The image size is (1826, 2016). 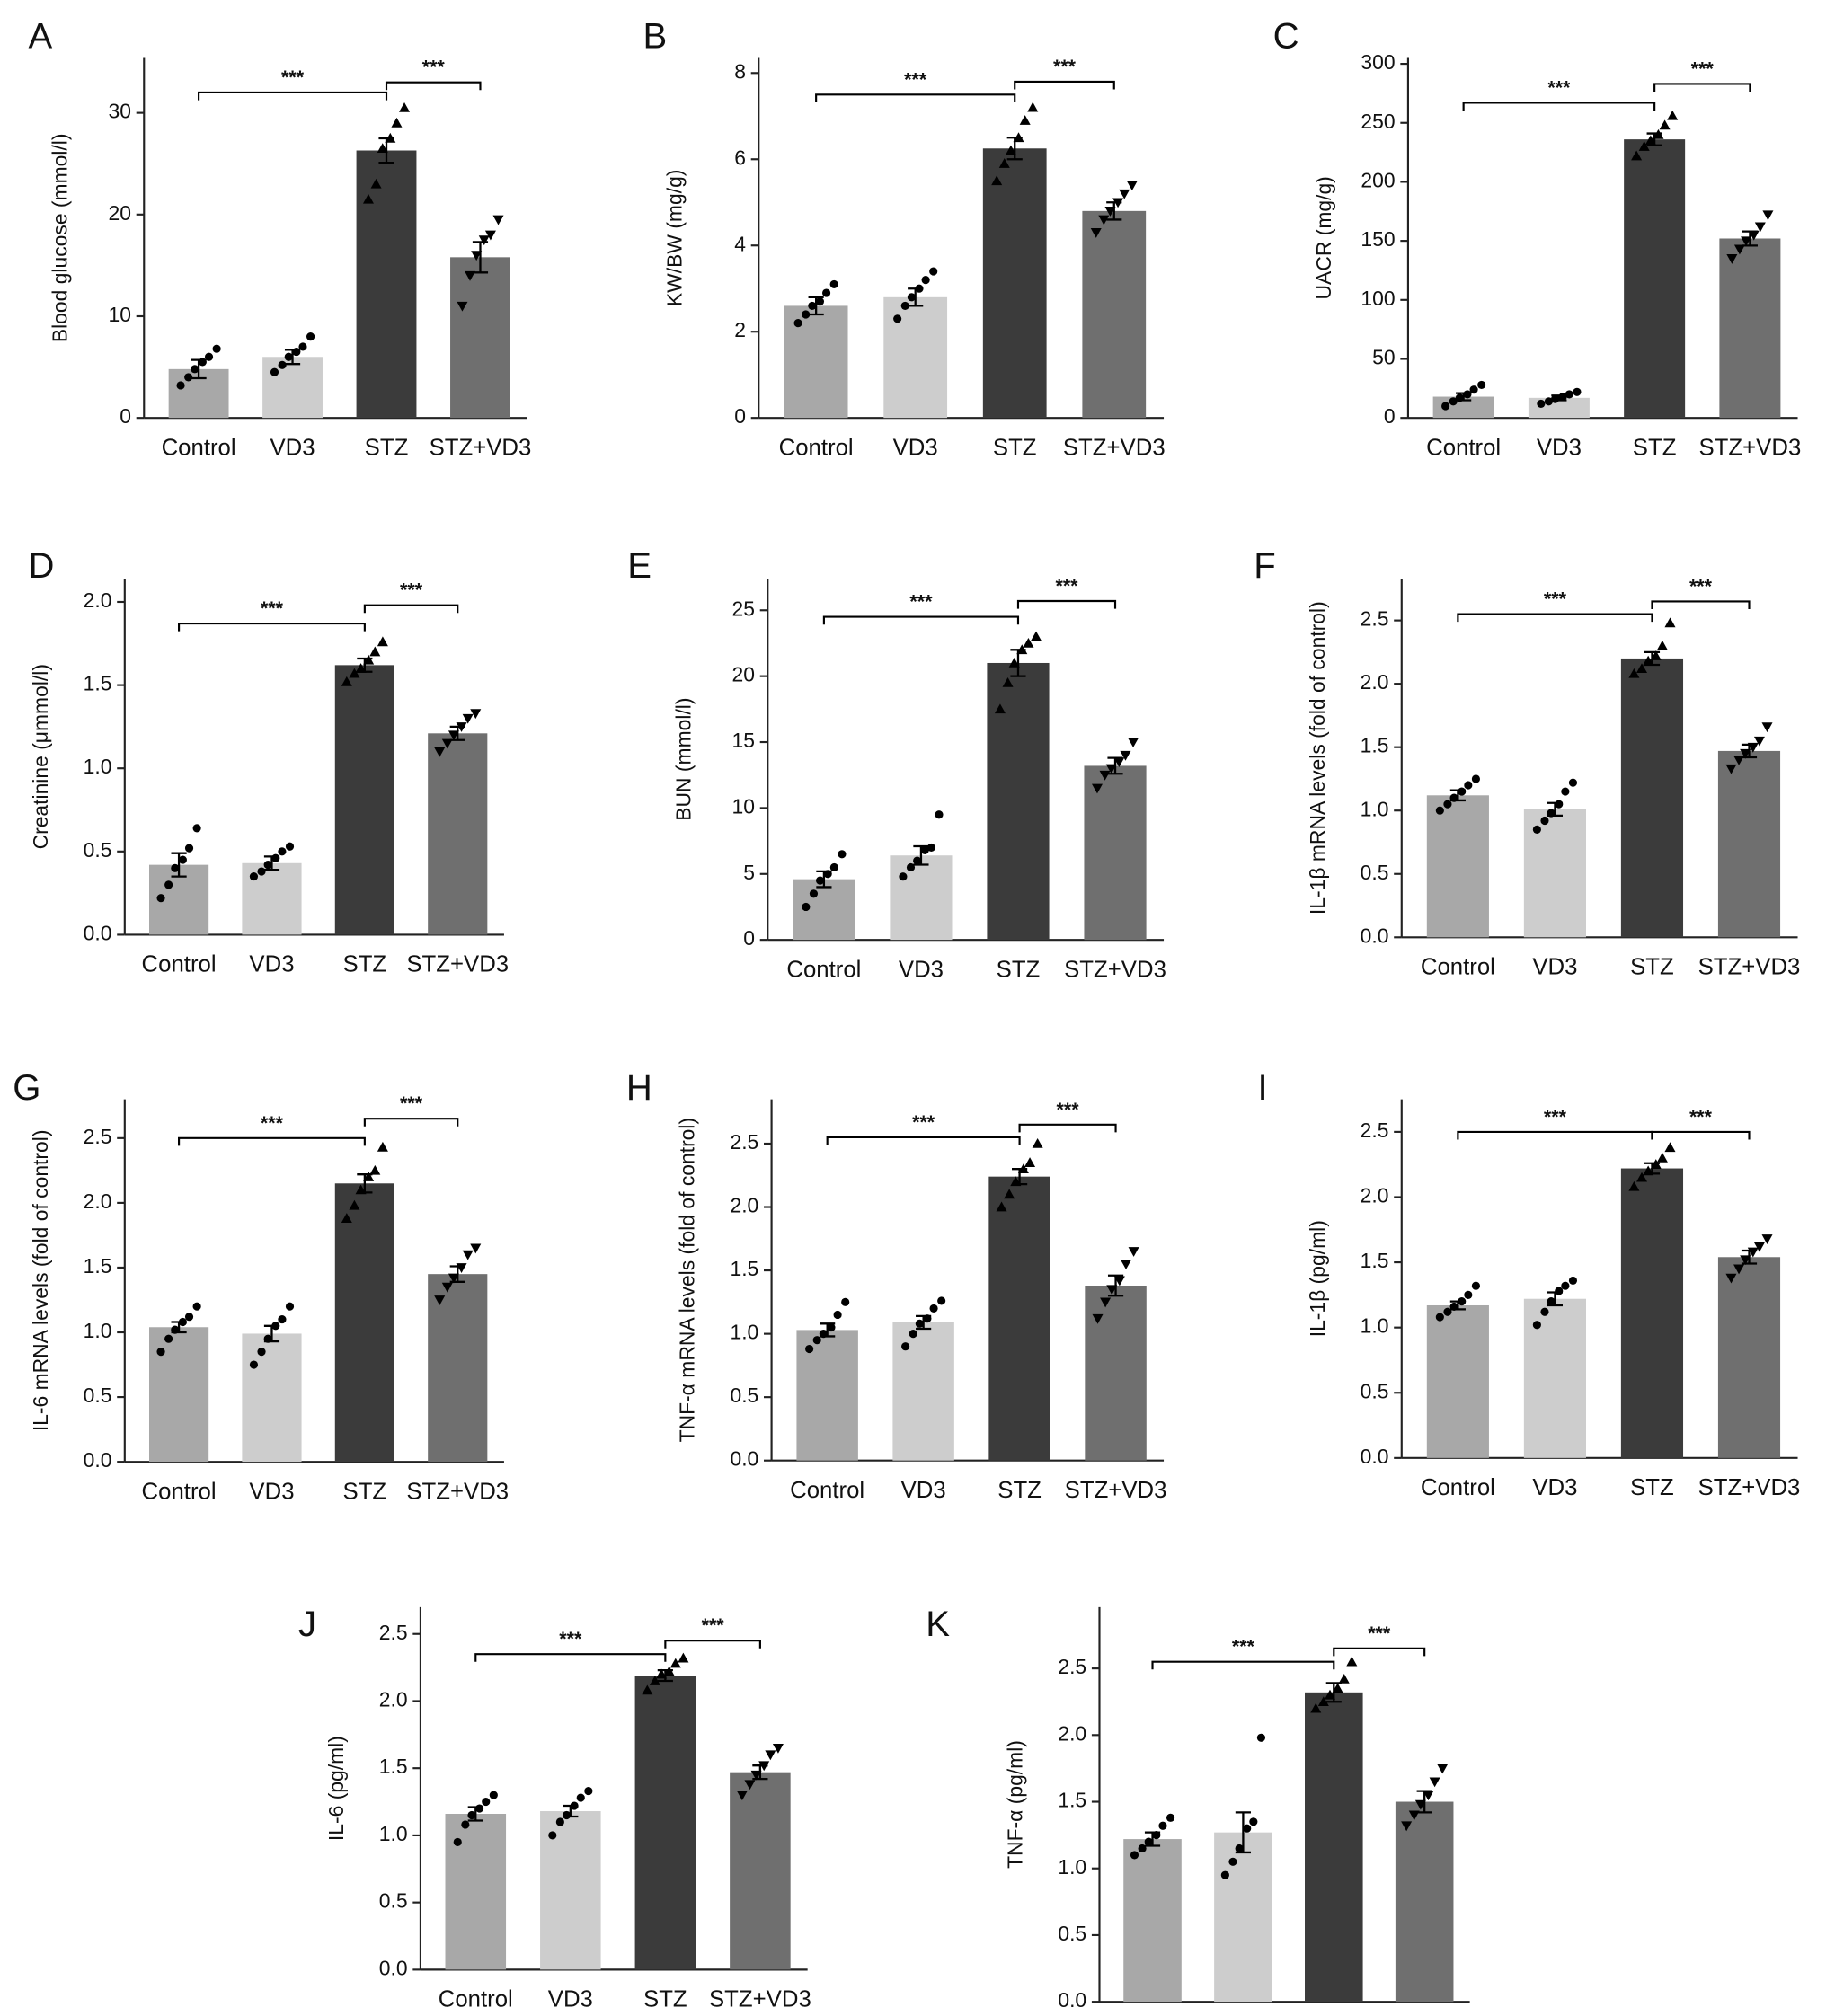 What do you see at coordinates (655, 37) in the screenshot?
I see `panel-letter: B` at bounding box center [655, 37].